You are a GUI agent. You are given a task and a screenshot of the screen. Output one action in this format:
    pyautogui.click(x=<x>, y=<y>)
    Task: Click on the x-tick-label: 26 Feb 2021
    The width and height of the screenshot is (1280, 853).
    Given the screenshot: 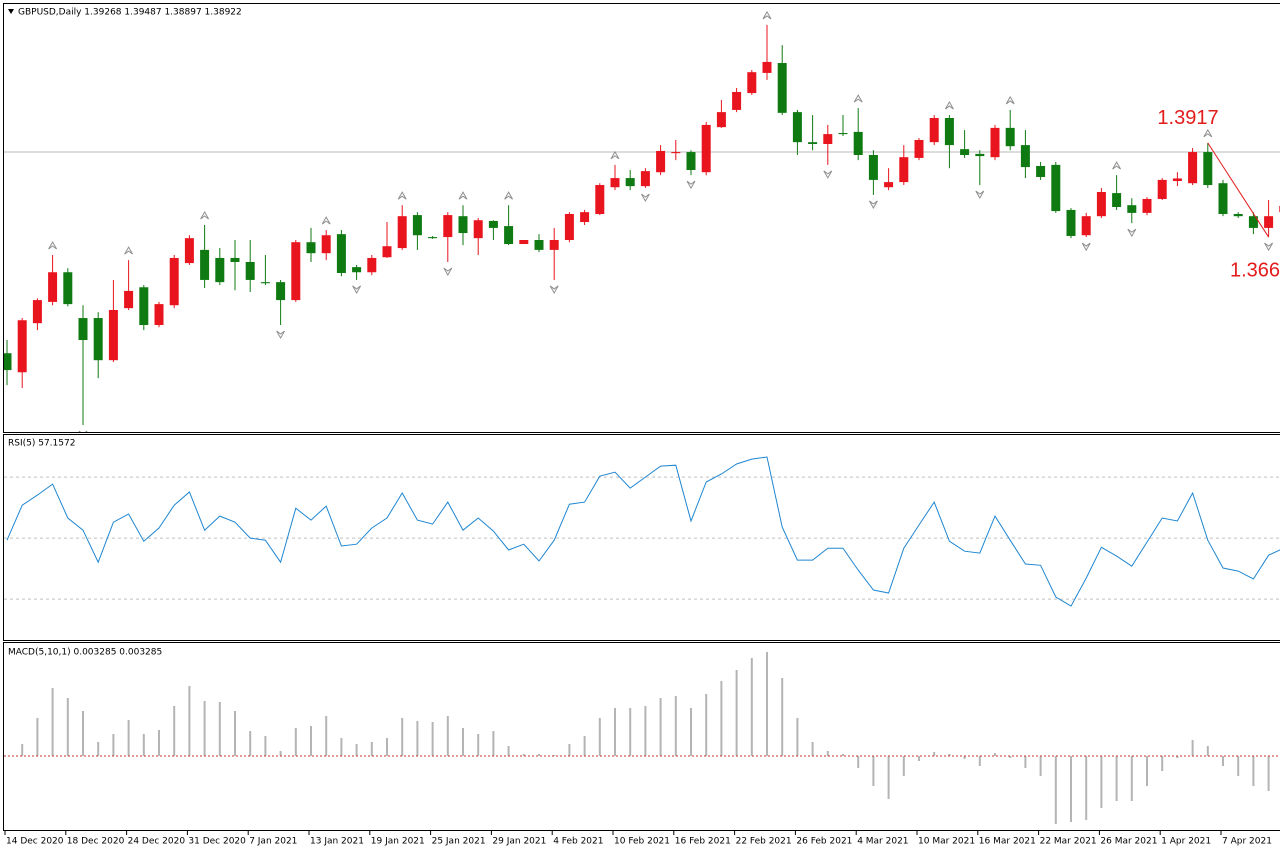 What is the action you would take?
    pyautogui.click(x=824, y=842)
    